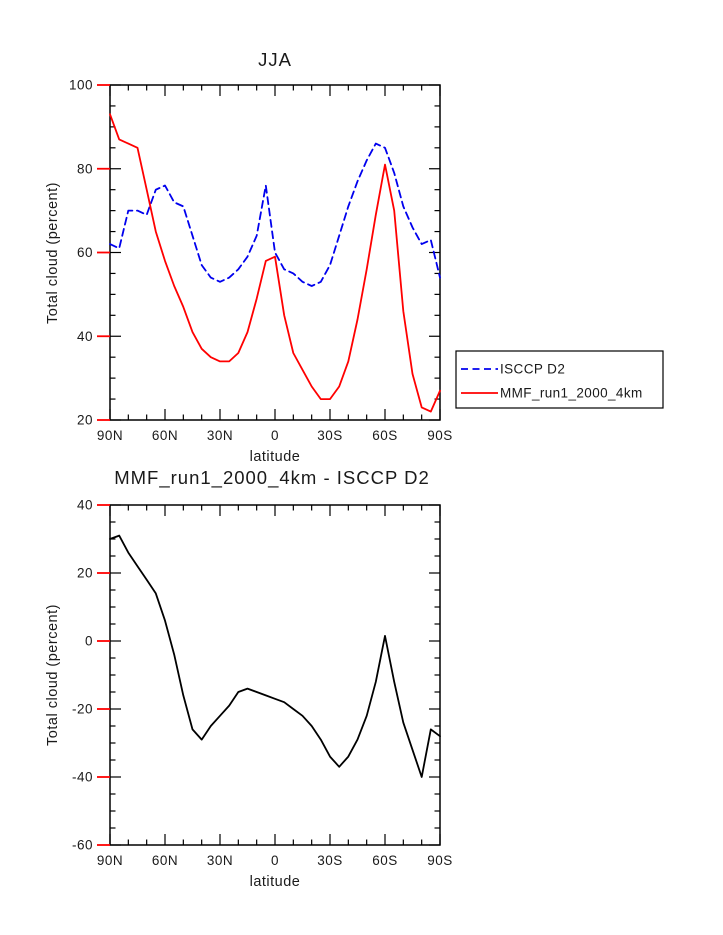  What do you see at coordinates (89, 641) in the screenshot?
I see `y-tick-label: 0` at bounding box center [89, 641].